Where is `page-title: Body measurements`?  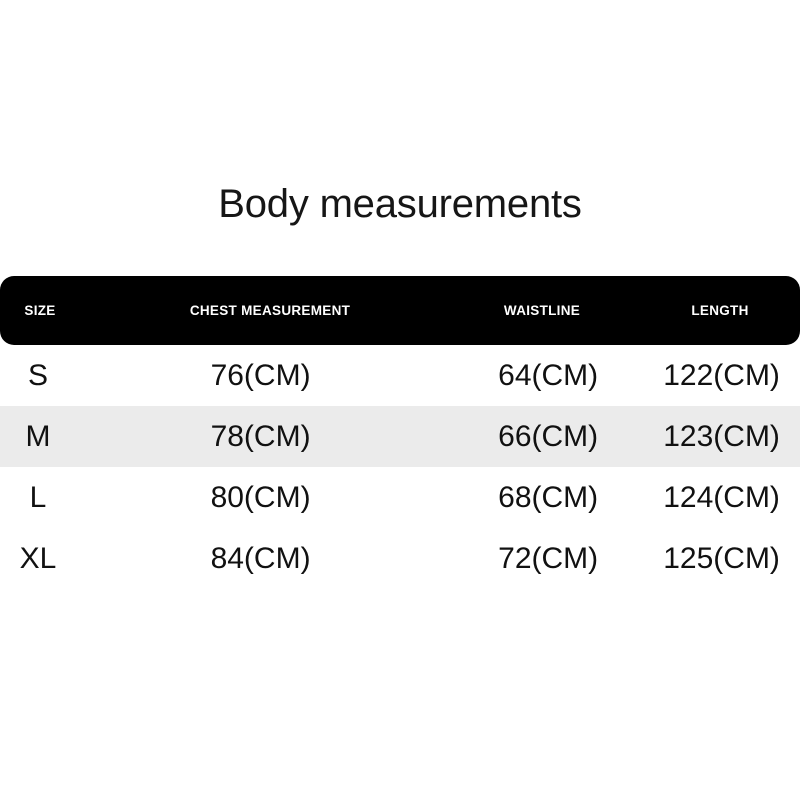
page-title: Body measurements is located at coordinates (400, 204).